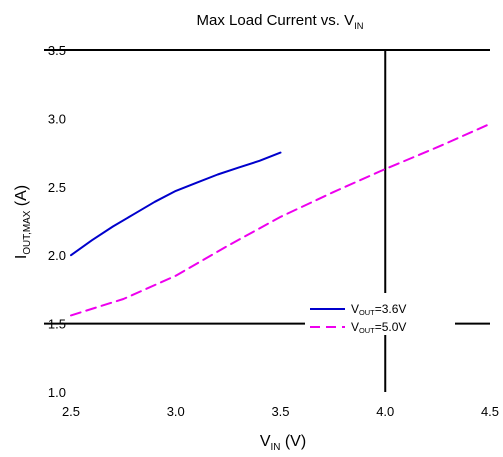 This screenshot has height=457, width=503. I want to click on y-axis-label: IOUT,MAX (A), so click(23, 222).